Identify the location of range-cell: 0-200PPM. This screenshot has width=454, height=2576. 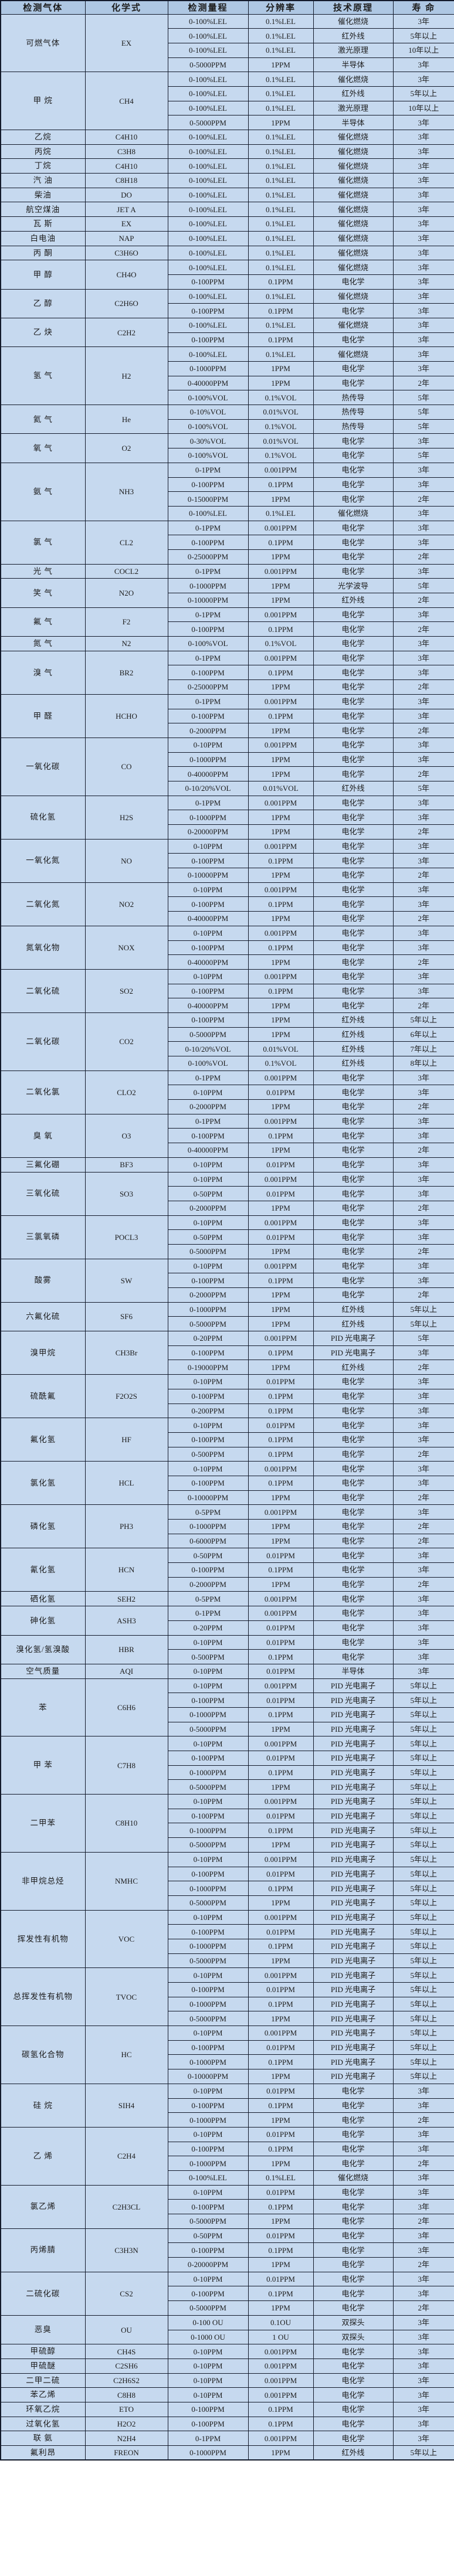
(208, 1411).